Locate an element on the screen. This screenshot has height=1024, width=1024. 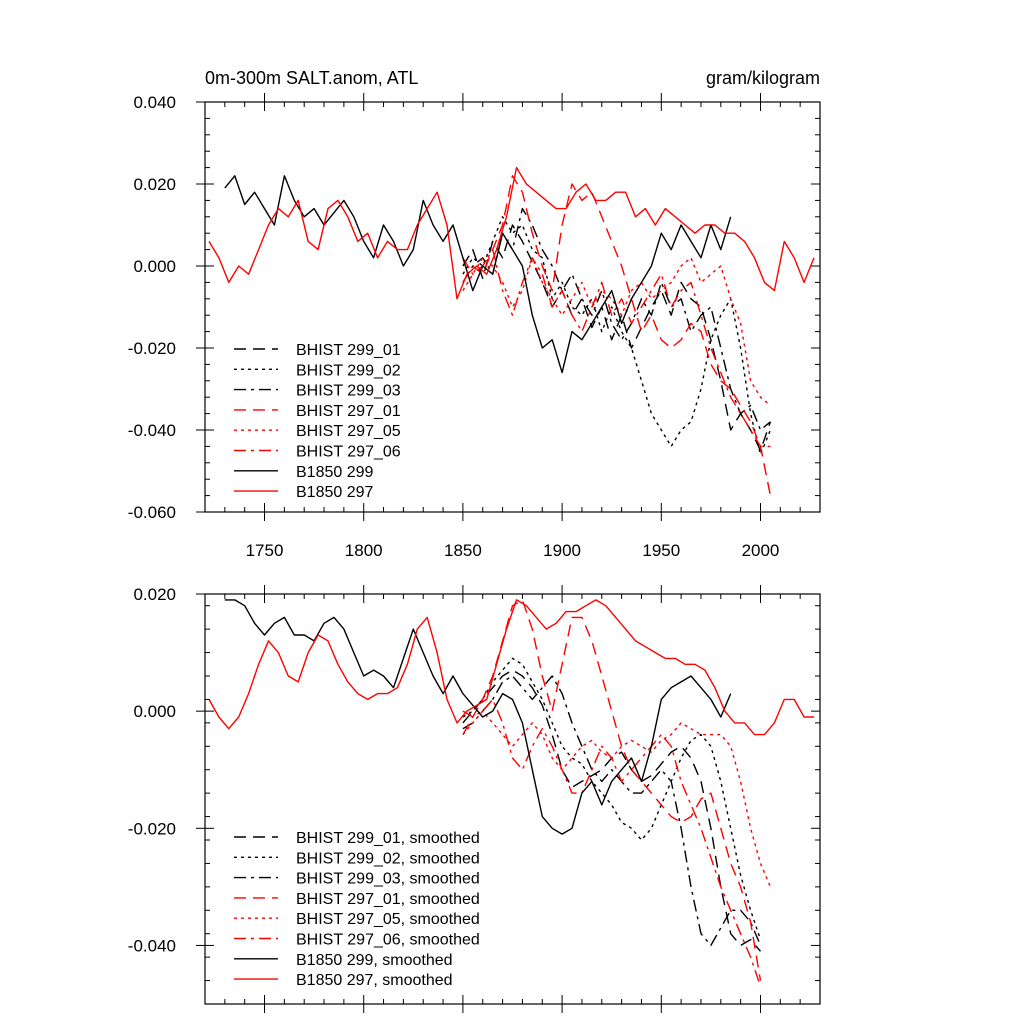
legend-label: B1850 297 is located at coordinates (335, 492).